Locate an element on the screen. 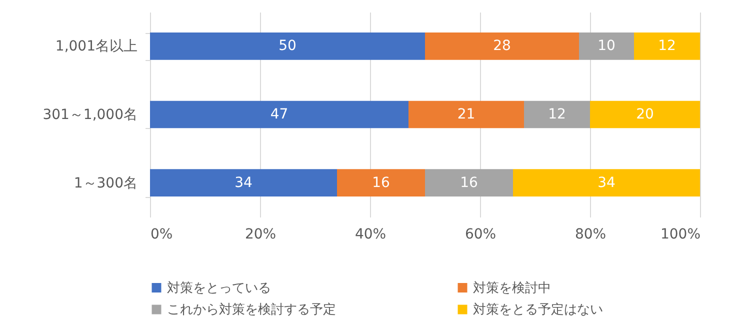 The height and width of the screenshot is (333, 739). y-tick-label: 1,001名以上 is located at coordinates (96, 46).